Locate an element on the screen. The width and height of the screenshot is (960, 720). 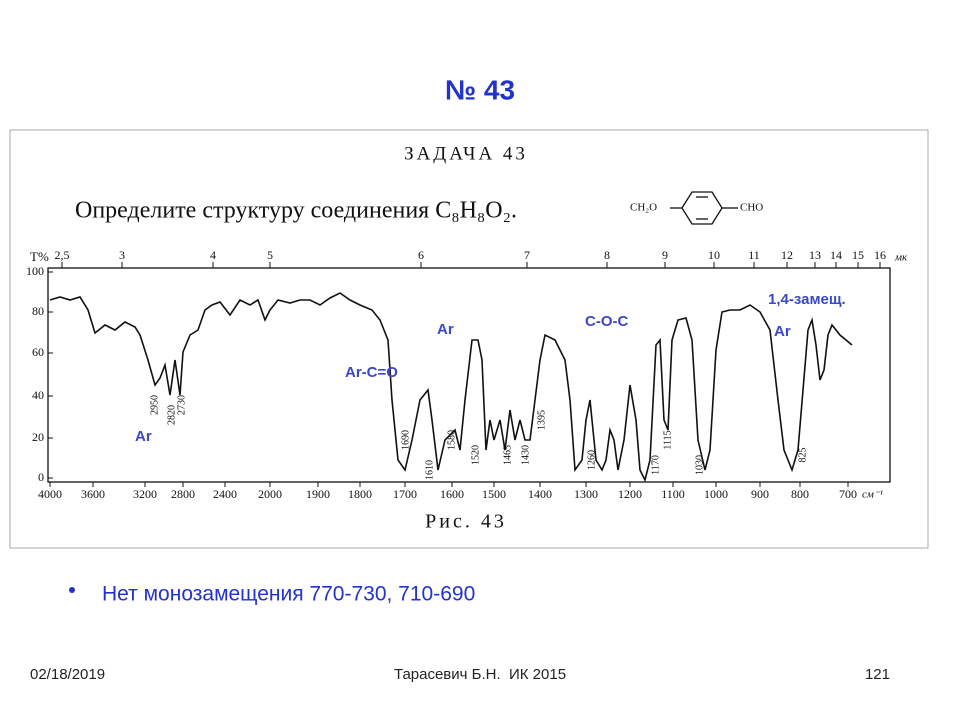
bottom-tick-label: 1000 is located at coordinates (716, 494).